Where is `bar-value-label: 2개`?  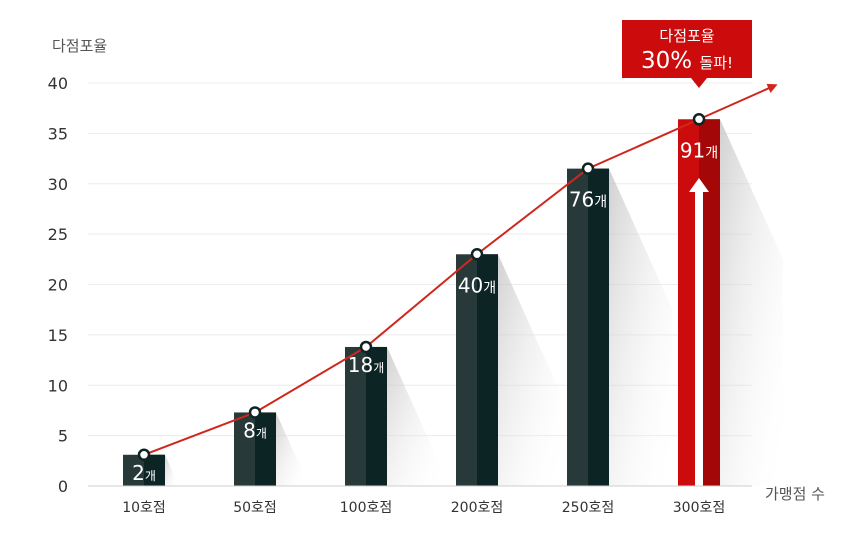
bar-value-label: 2개 is located at coordinates (144, 473).